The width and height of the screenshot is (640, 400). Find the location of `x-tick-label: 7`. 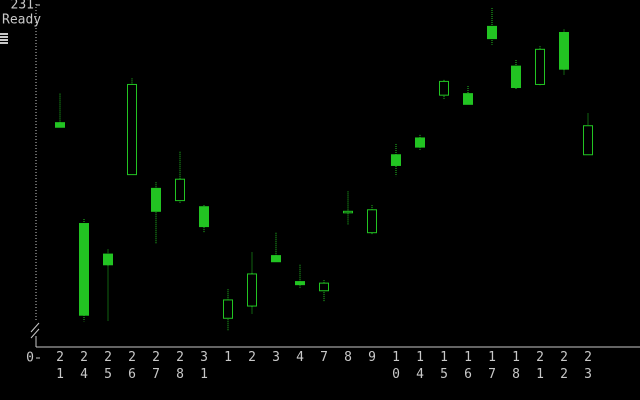

x-tick-label: 7 is located at coordinates (324, 358).